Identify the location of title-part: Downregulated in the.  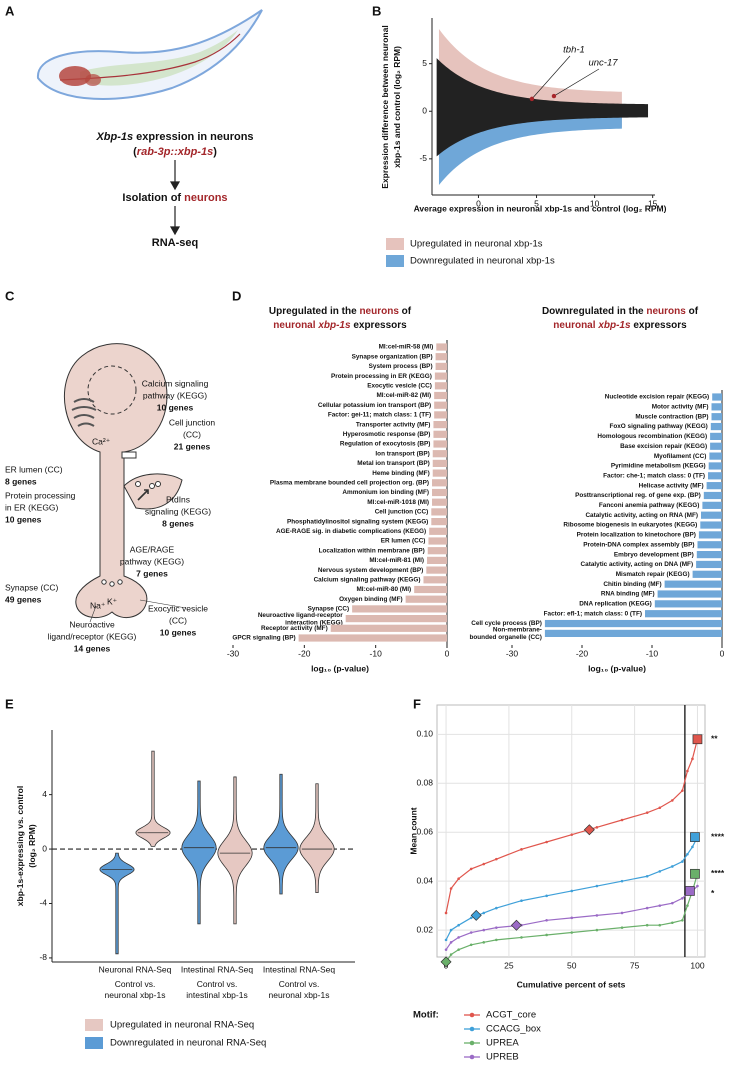
(594, 311).